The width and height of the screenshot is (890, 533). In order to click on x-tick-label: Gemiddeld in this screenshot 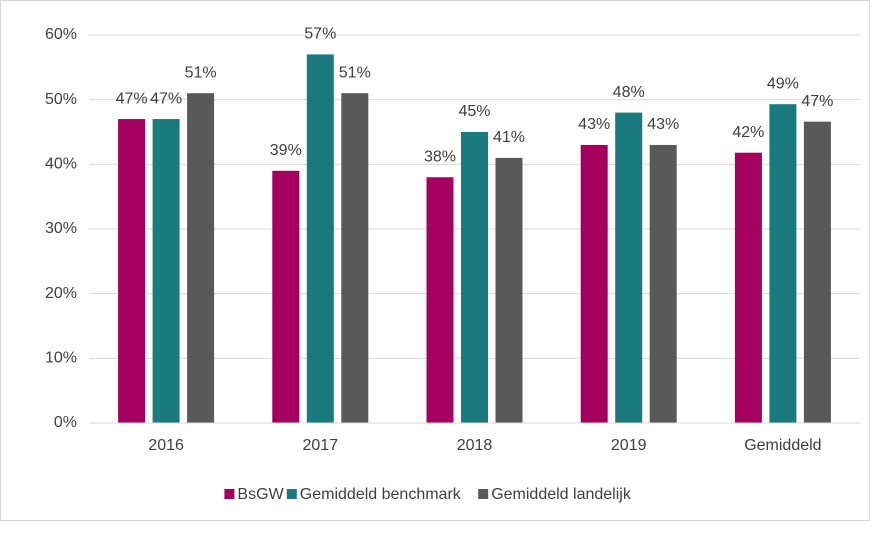, I will do `click(782, 445)`.